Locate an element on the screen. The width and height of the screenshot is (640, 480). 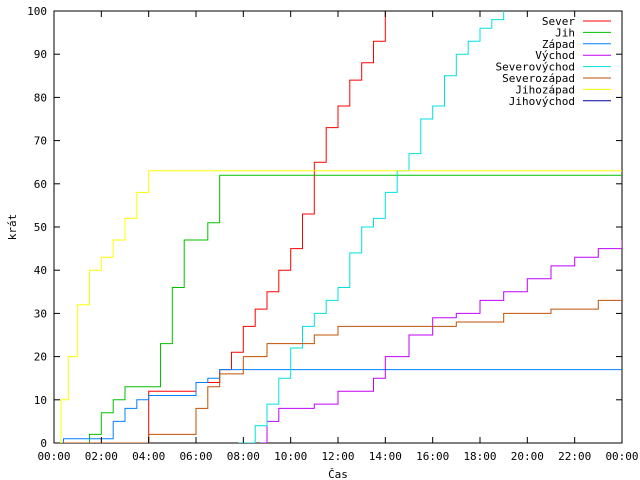
x-tick-label: 22:00 is located at coordinates (574, 456).